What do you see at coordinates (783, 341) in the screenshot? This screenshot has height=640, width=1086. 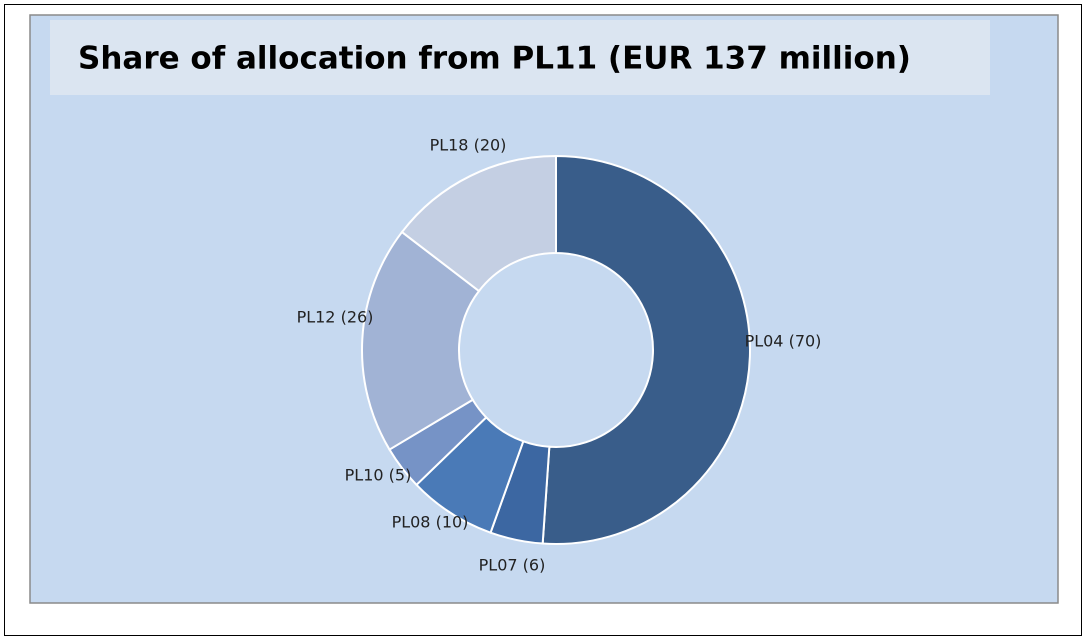 I see `slice-label: PL04 (70)` at bounding box center [783, 341].